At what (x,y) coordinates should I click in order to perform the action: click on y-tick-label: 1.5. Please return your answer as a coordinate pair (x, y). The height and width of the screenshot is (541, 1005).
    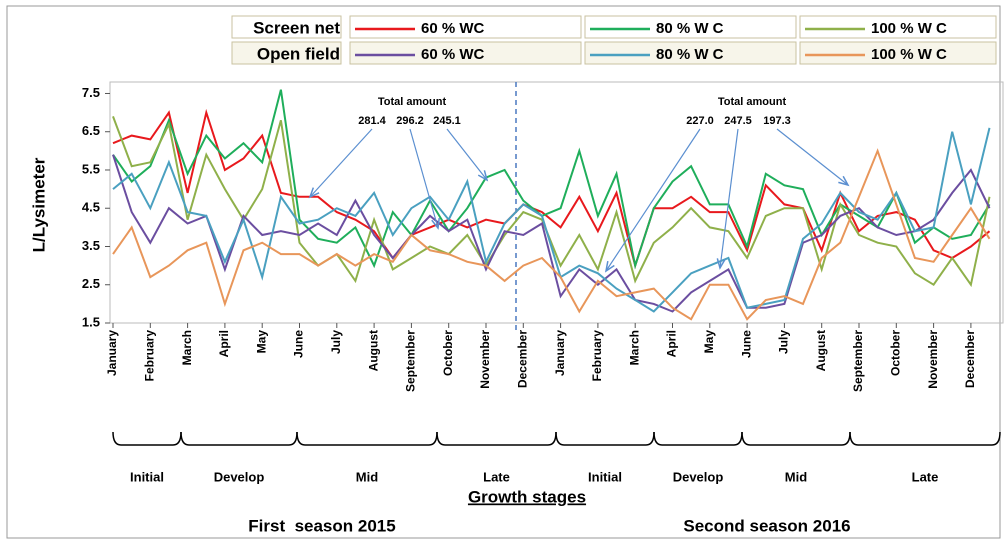
    Looking at the image, I should click on (91, 321).